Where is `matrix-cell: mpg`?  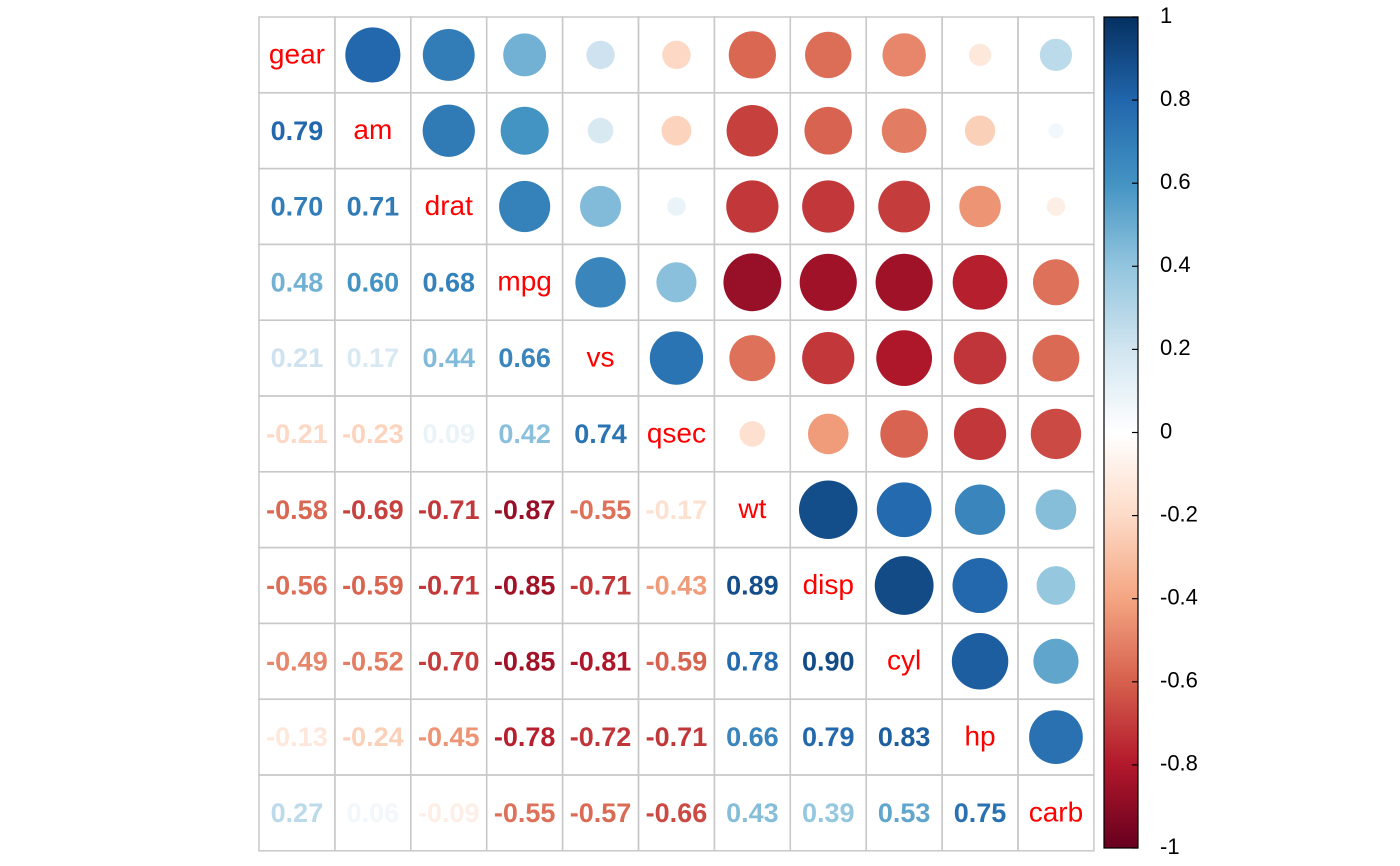
matrix-cell: mpg is located at coordinates (524, 282).